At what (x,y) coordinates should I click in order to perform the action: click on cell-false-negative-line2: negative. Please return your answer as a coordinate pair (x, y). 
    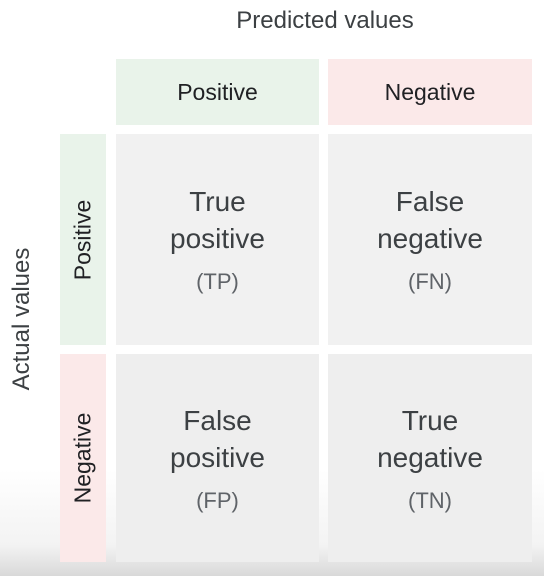
    Looking at the image, I should click on (430, 238).